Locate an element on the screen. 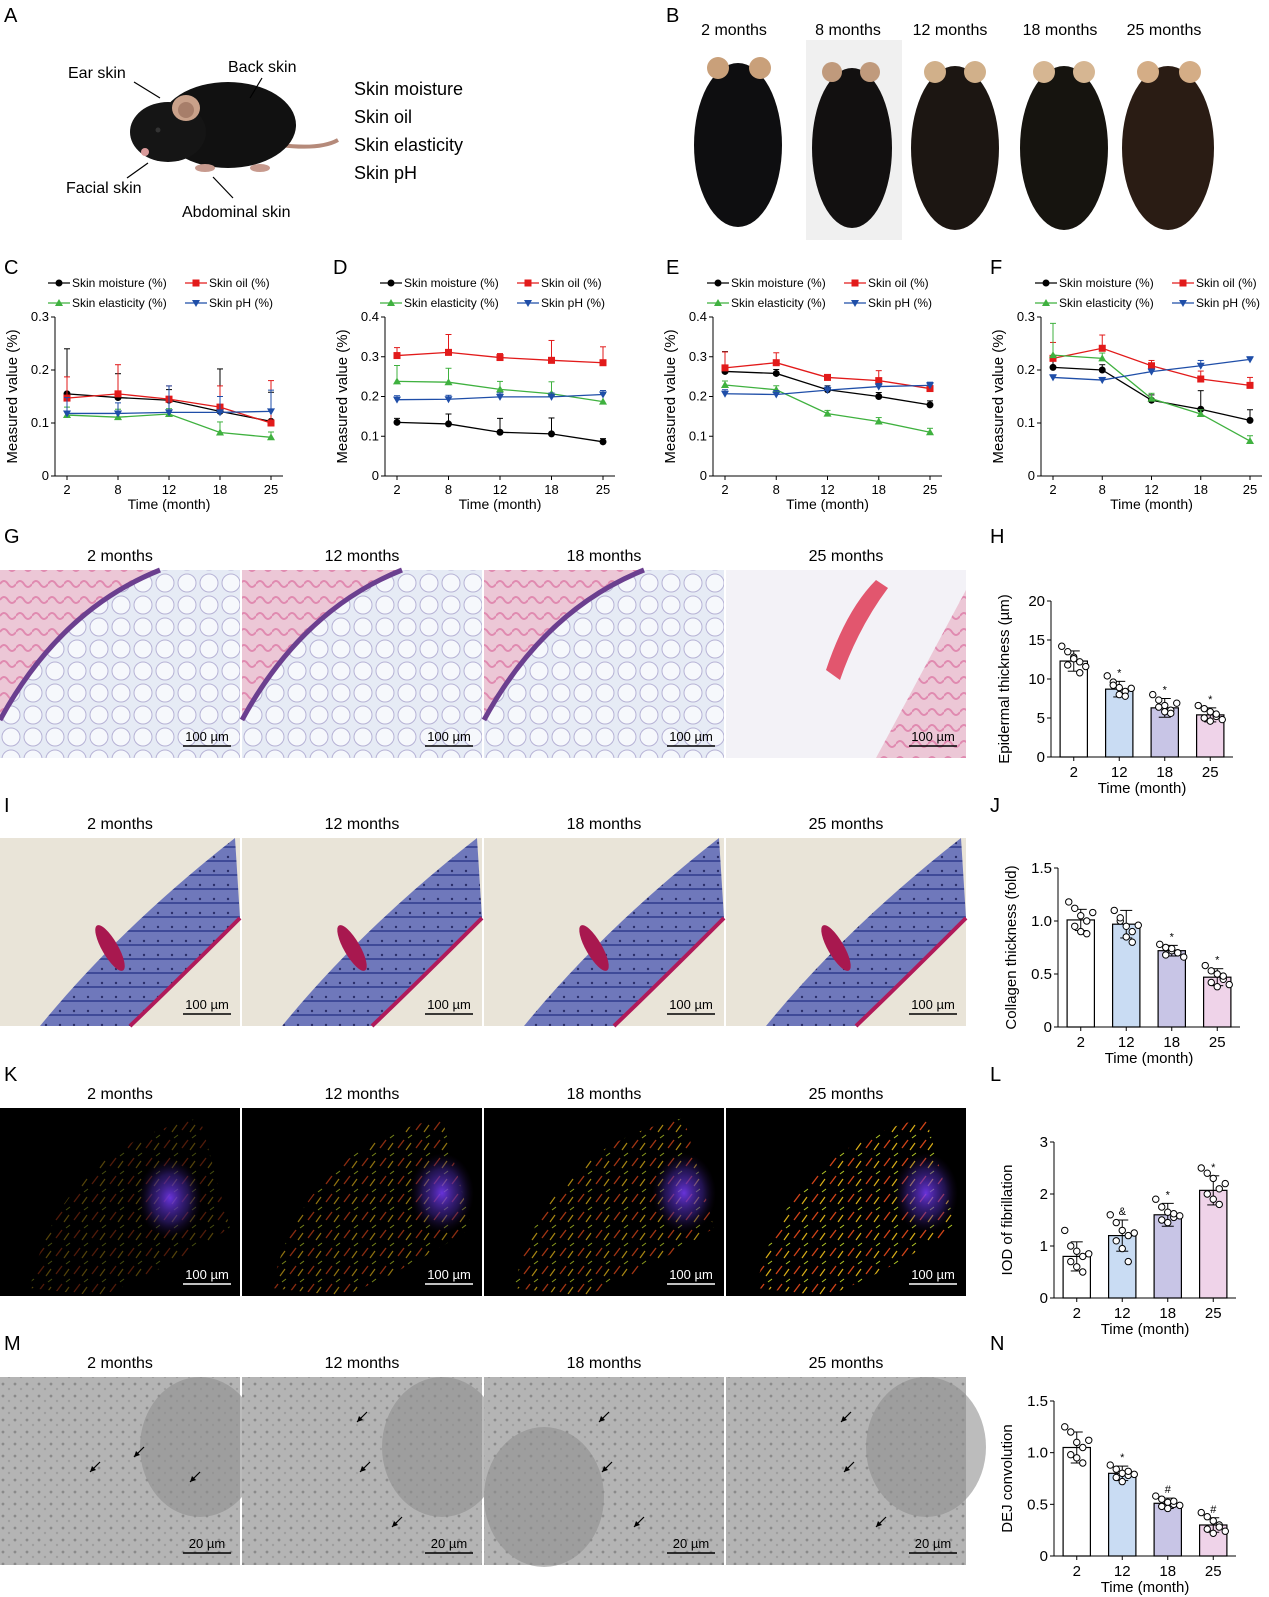 The height and width of the screenshot is (1597, 1269). b-mouse-photo is located at coordinates (738, 142).